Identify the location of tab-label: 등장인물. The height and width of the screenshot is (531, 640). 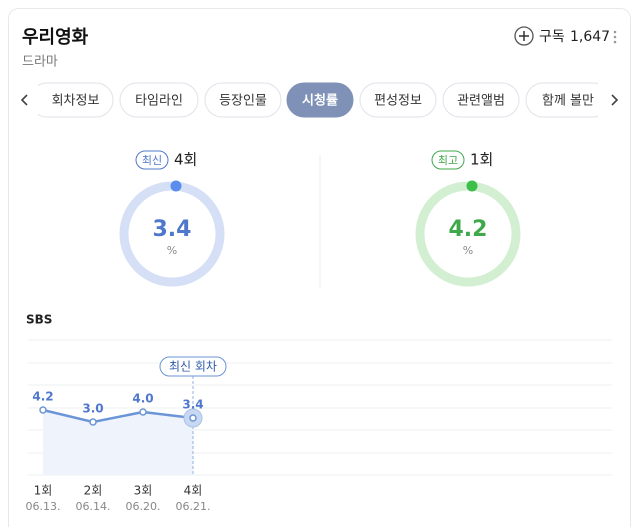
(243, 101).